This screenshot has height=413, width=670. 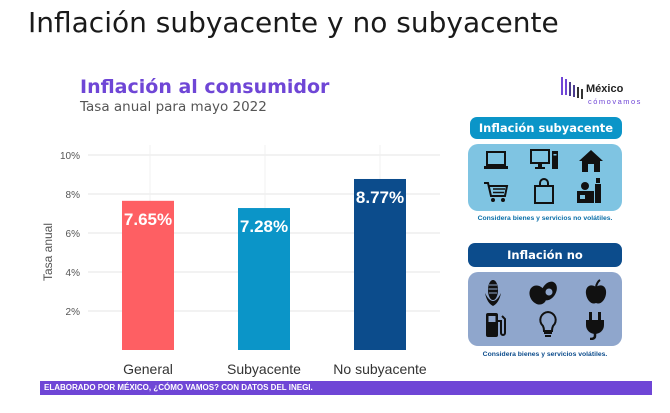 I want to click on logo-name: México, so click(x=605, y=89).